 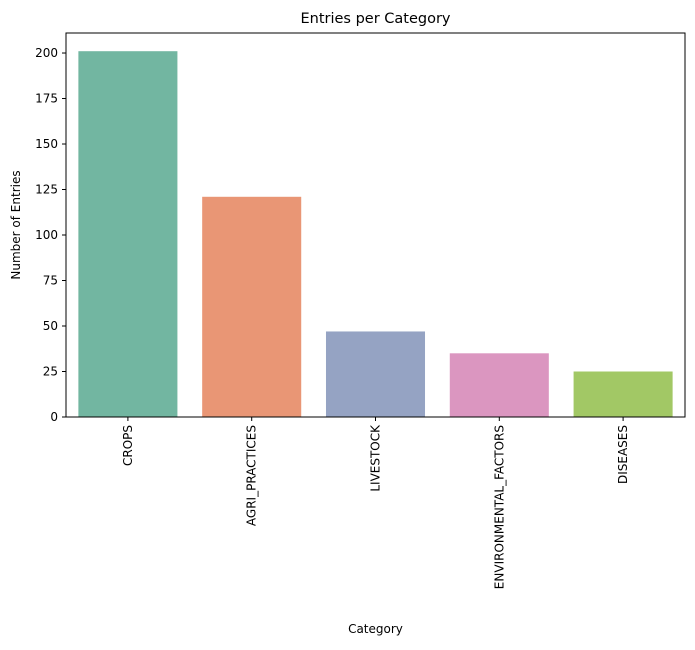 I want to click on bar-agri-practices, so click(x=252, y=306).